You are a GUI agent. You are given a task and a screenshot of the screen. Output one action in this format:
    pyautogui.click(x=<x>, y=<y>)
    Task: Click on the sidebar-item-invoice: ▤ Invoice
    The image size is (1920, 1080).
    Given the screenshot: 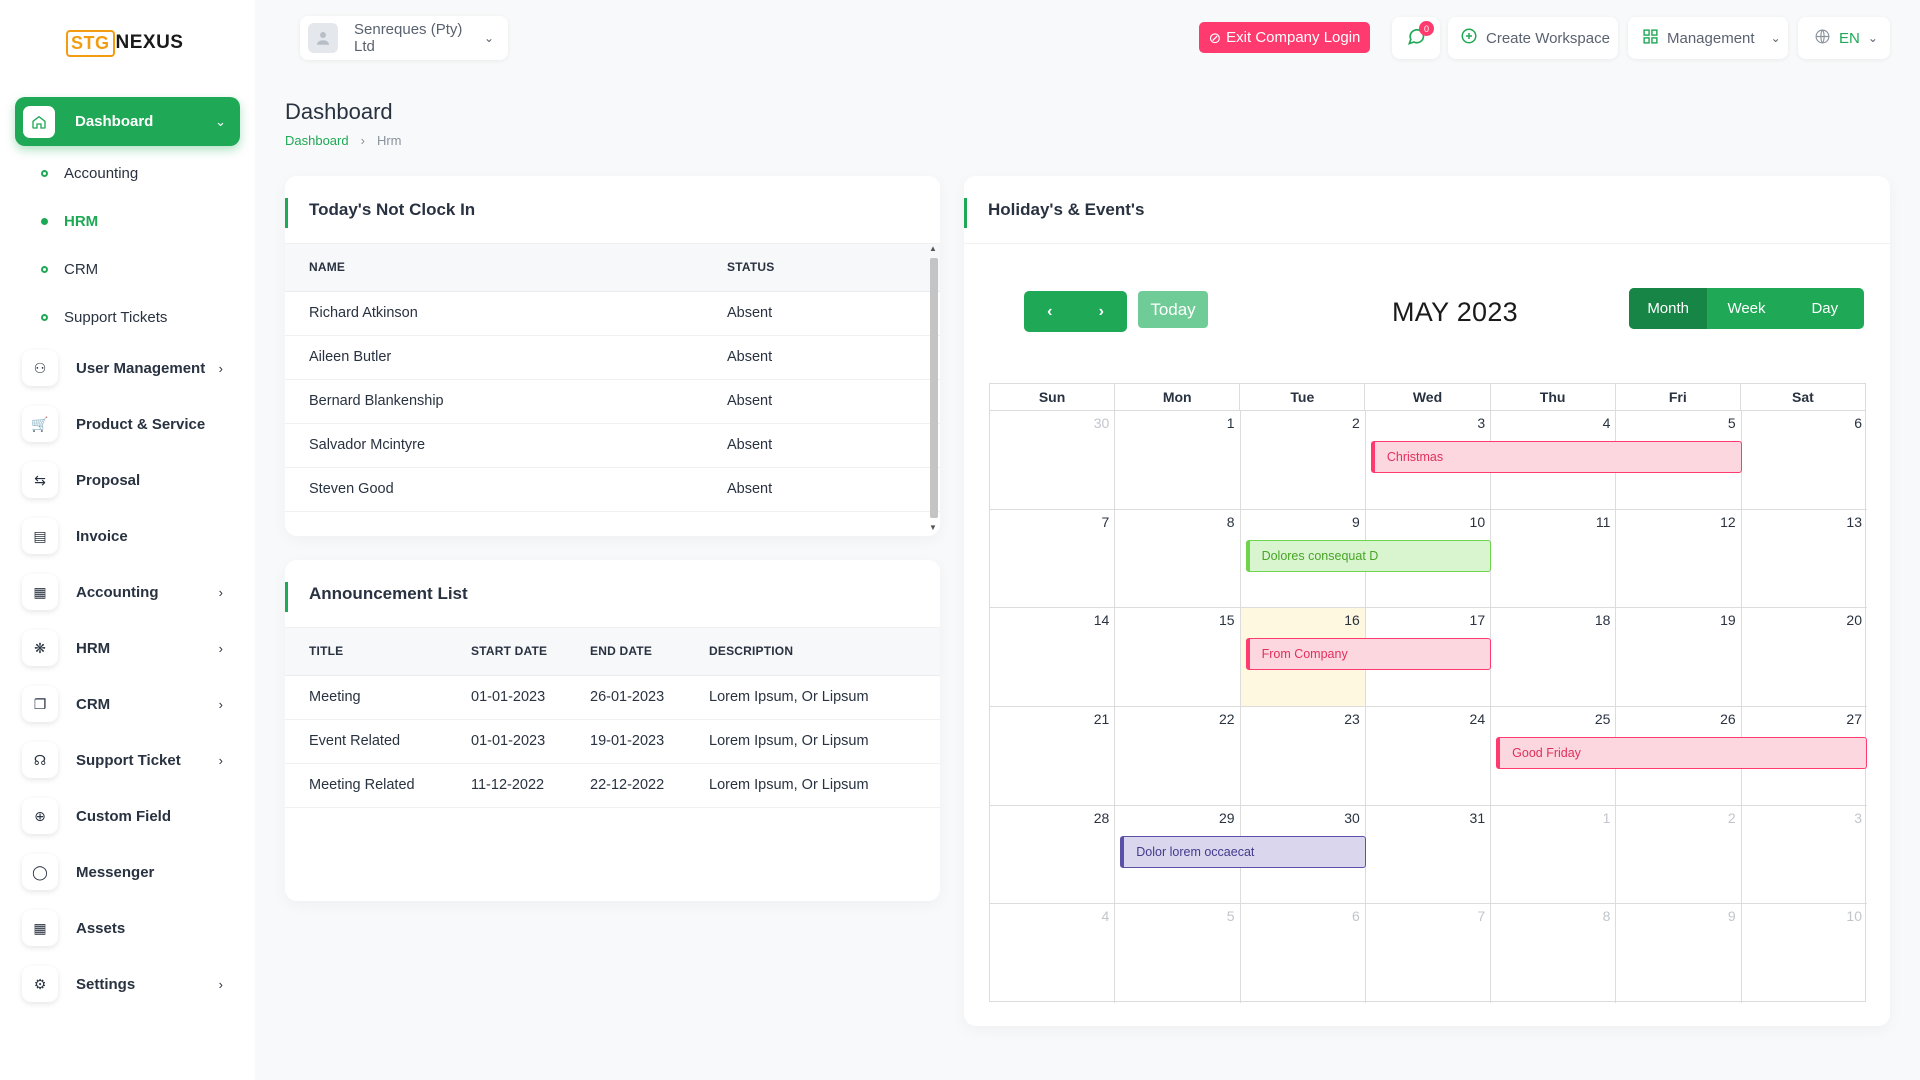 What is the action you would take?
    pyautogui.click(x=127, y=536)
    